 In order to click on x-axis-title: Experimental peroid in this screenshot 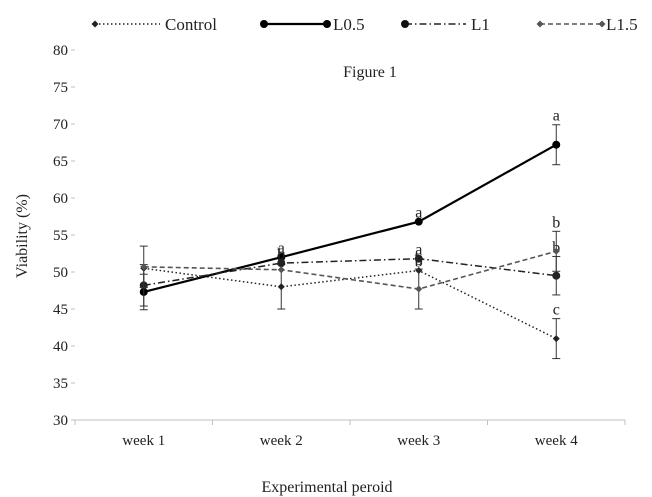, I will do `click(326, 487)`.